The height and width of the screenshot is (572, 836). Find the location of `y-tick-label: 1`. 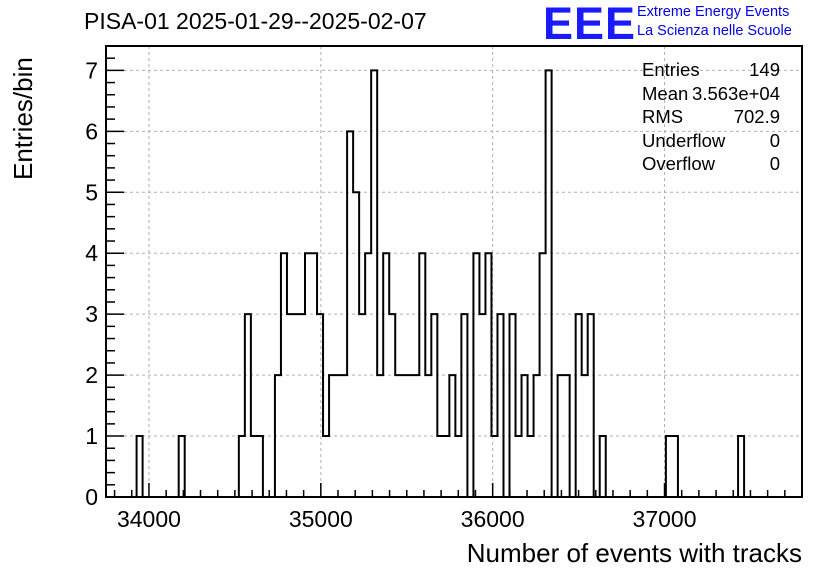

y-tick-label: 1 is located at coordinates (91, 436).